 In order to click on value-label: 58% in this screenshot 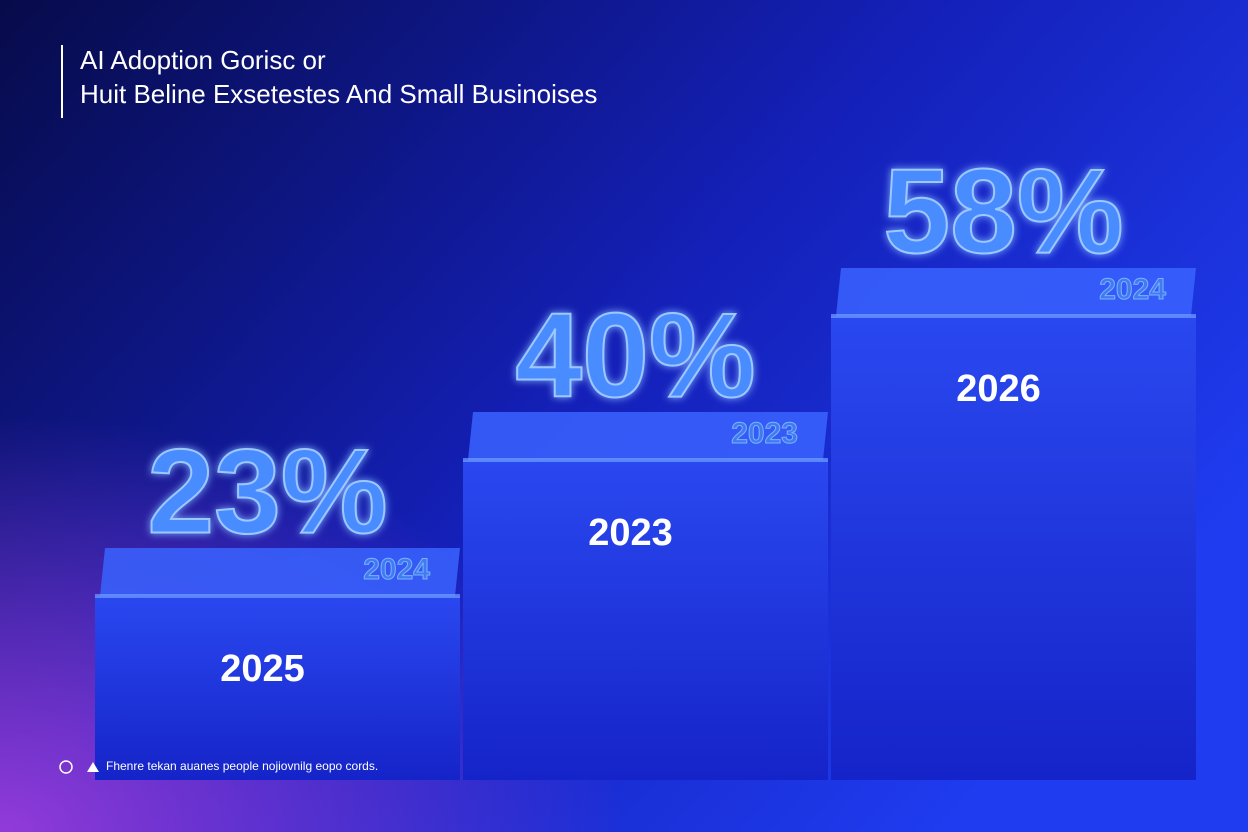, I will do `click(1003, 212)`.